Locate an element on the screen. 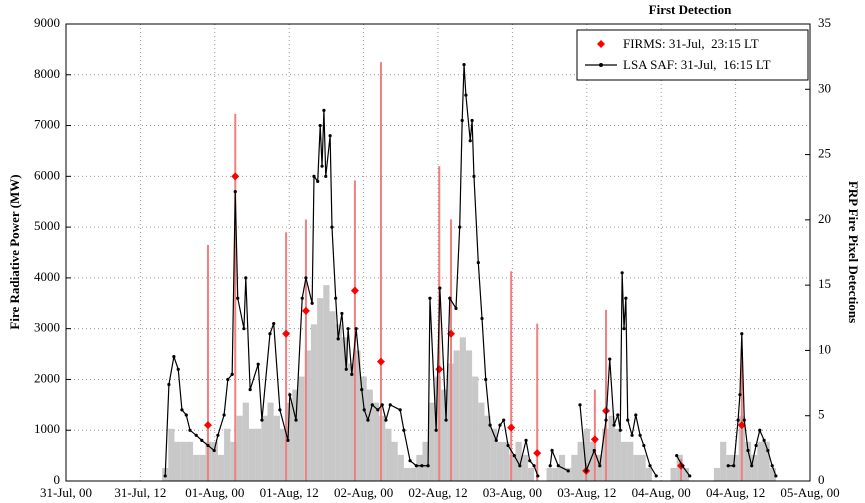  x-tick-label: 01-Aug, 12 is located at coordinates (289, 492).